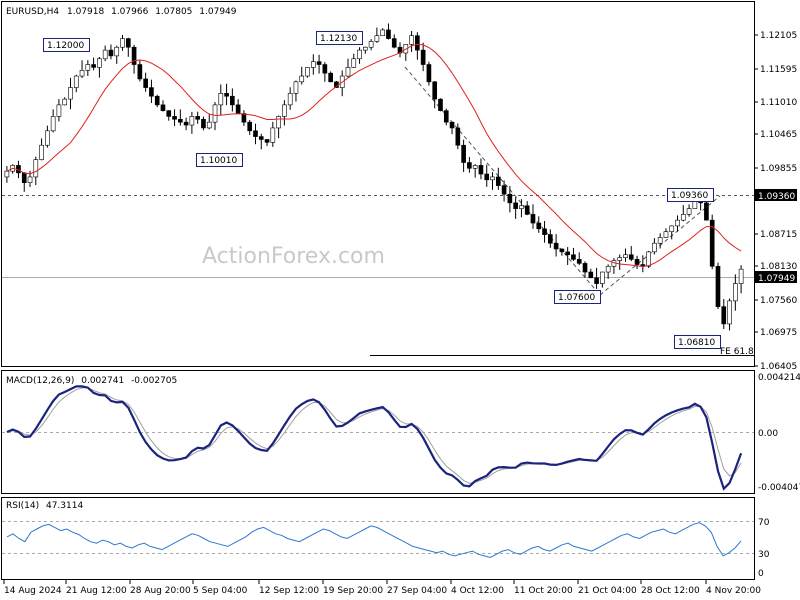 The height and width of the screenshot is (600, 800). What do you see at coordinates (173, 12) in the screenshot?
I see `price-low: 1.07805` at bounding box center [173, 12].